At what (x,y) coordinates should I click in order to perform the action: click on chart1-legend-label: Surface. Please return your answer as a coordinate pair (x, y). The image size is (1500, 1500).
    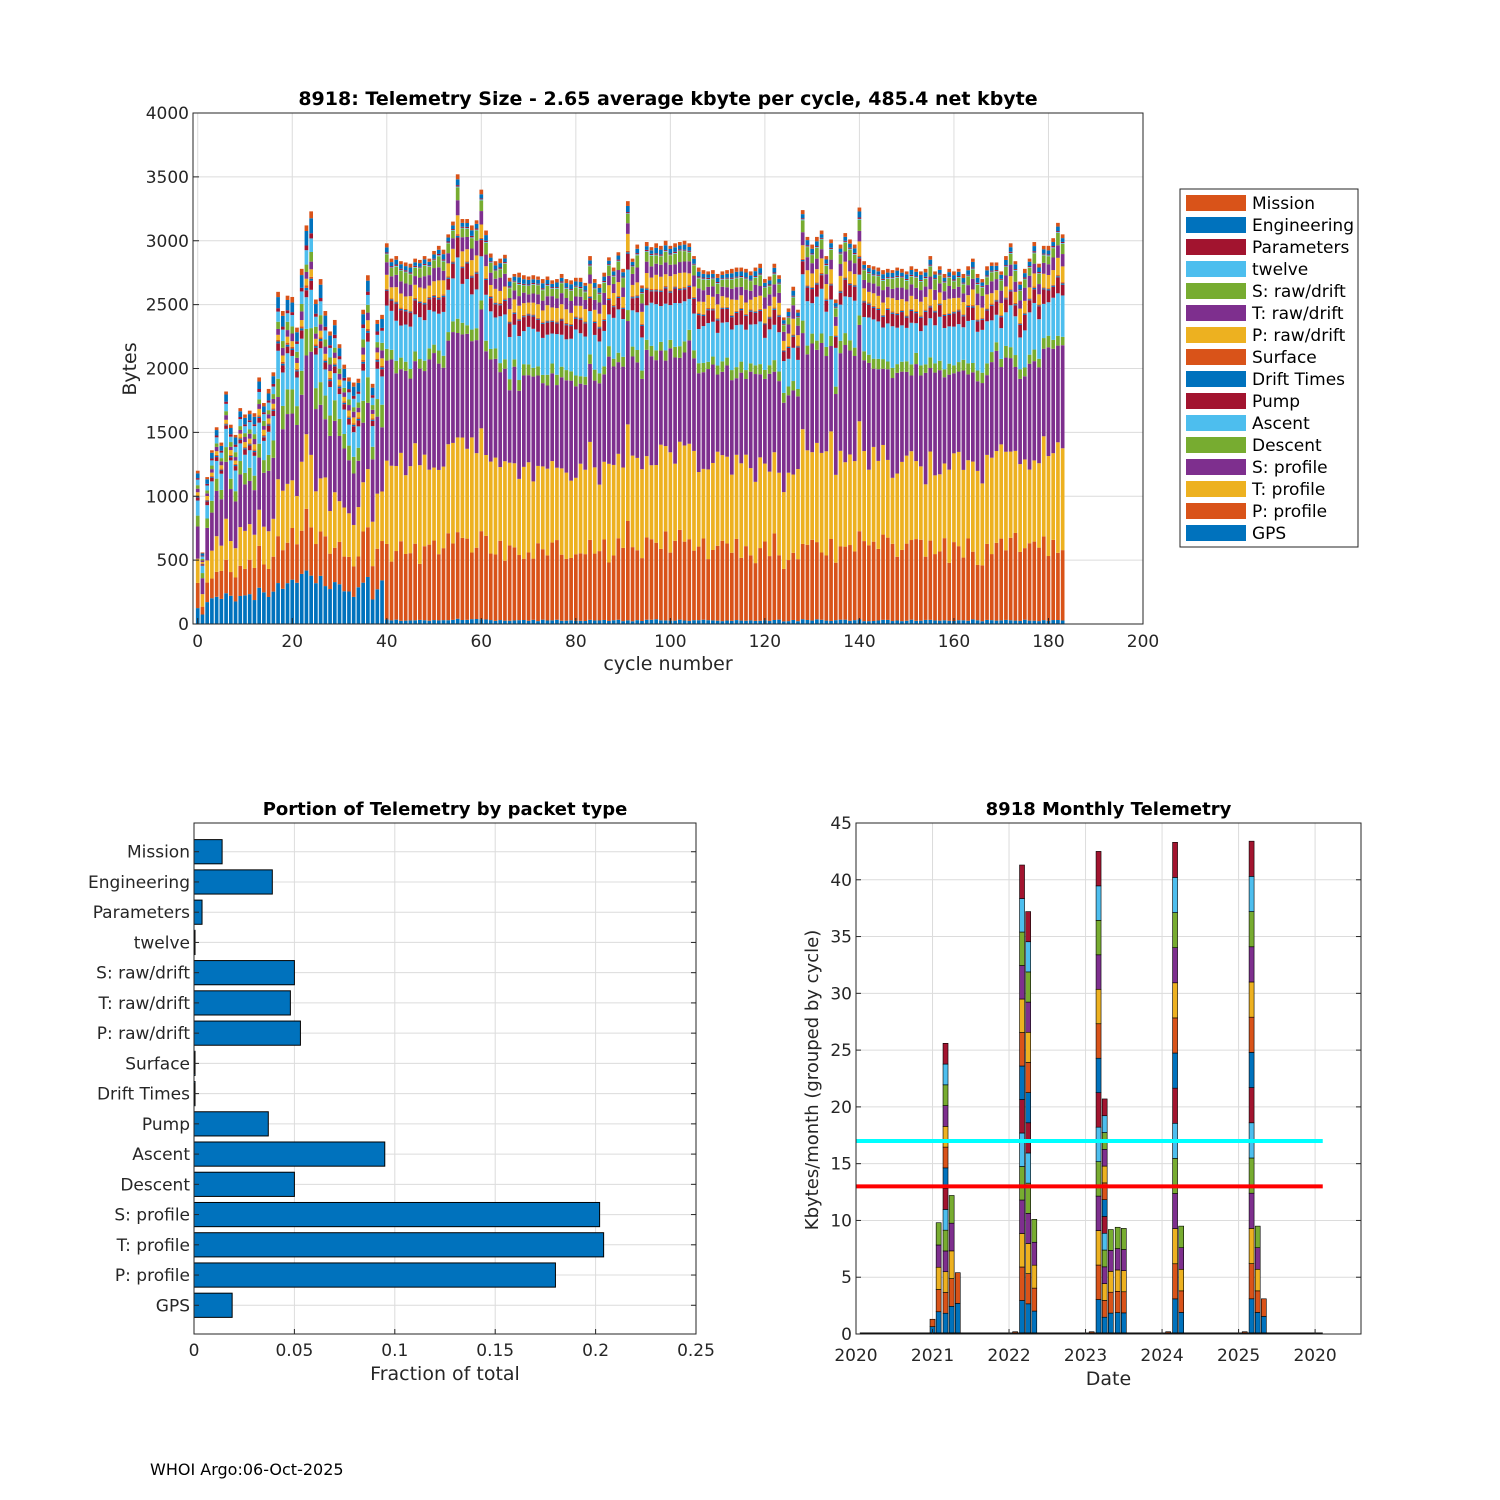
    Looking at the image, I should click on (1284, 358).